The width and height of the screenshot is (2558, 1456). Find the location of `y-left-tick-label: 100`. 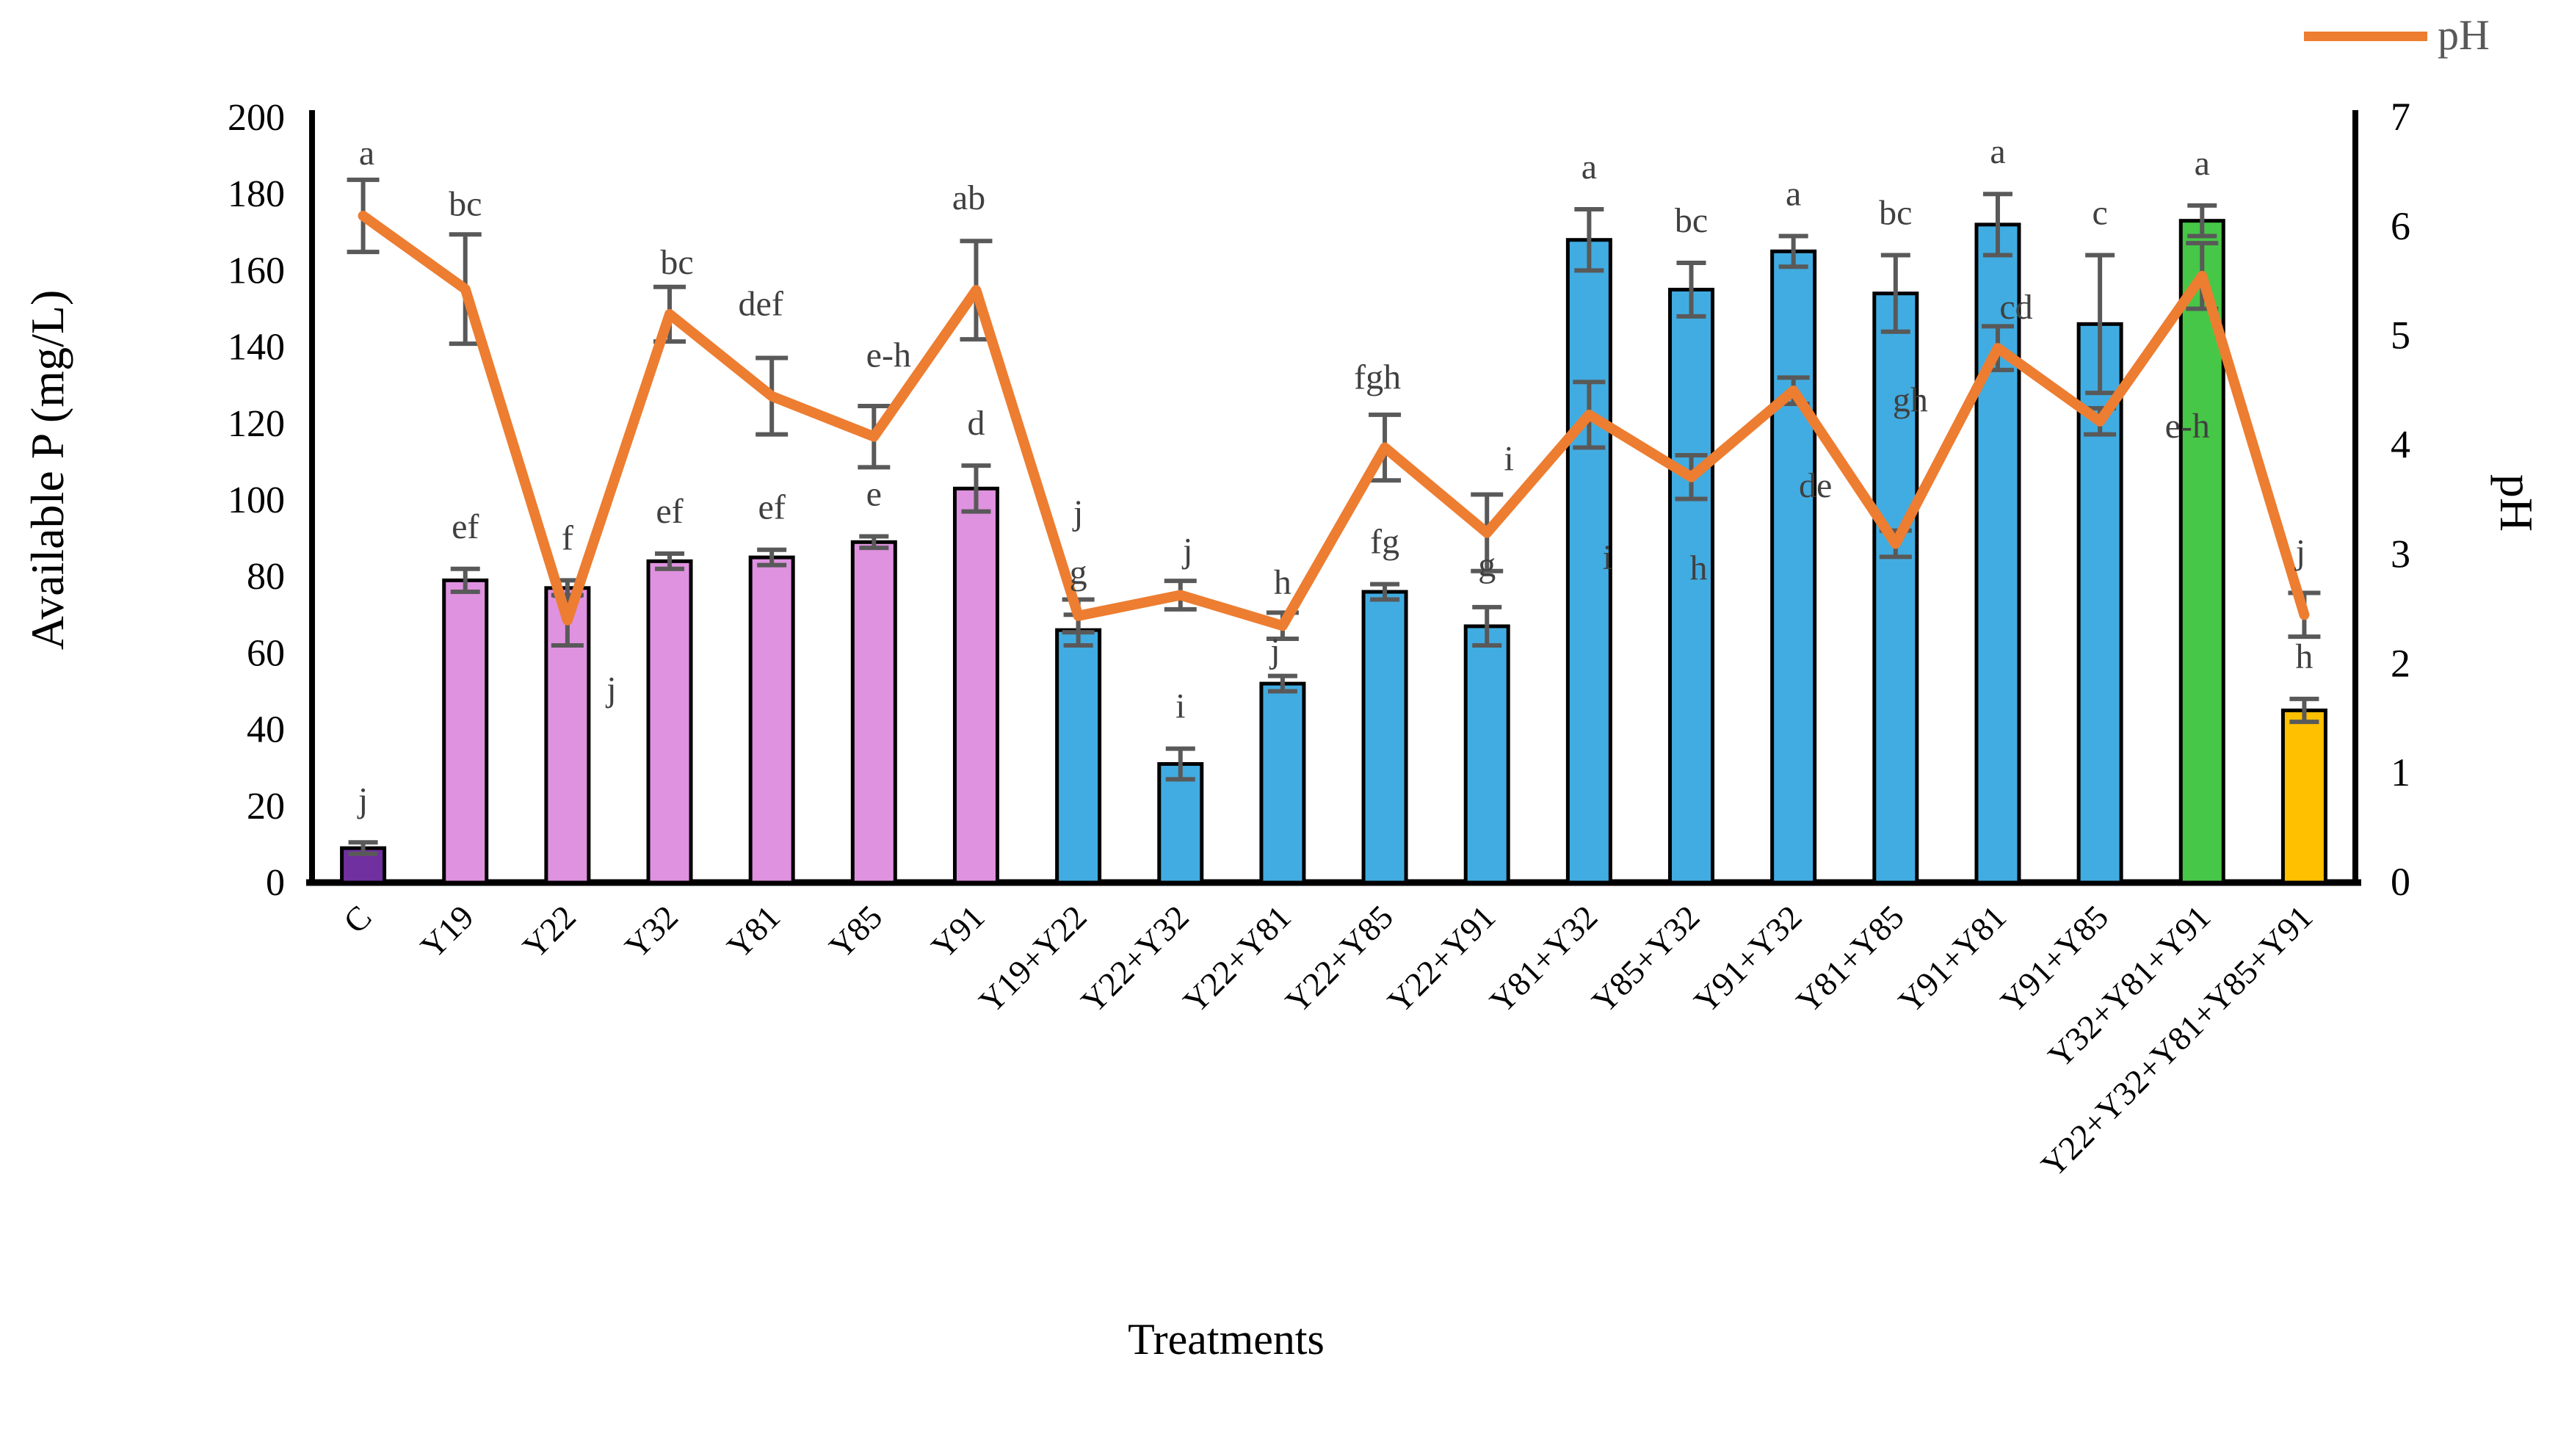

y-left-tick-label: 100 is located at coordinates (256, 500).